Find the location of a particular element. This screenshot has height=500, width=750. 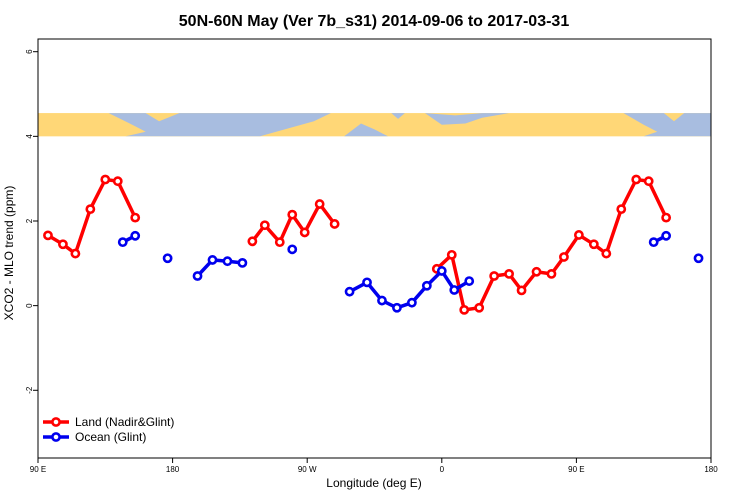

legend-label-0: Land (Nadir&Glint) is located at coordinates (124, 422).